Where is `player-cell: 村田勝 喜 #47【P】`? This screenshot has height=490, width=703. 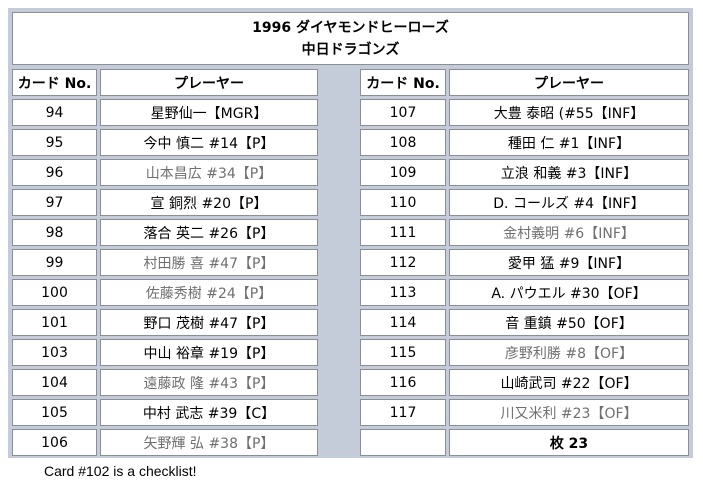 player-cell: 村田勝 喜 #47【P】 is located at coordinates (209, 262).